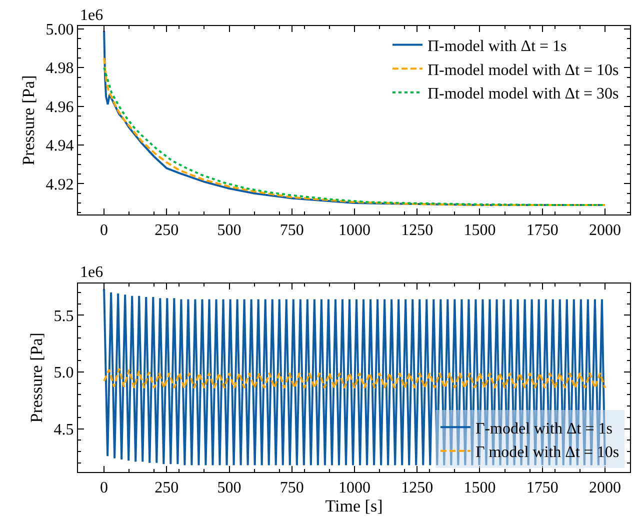 The height and width of the screenshot is (532, 634). I want to click on y-tick-label: 5.00, so click(60, 30).